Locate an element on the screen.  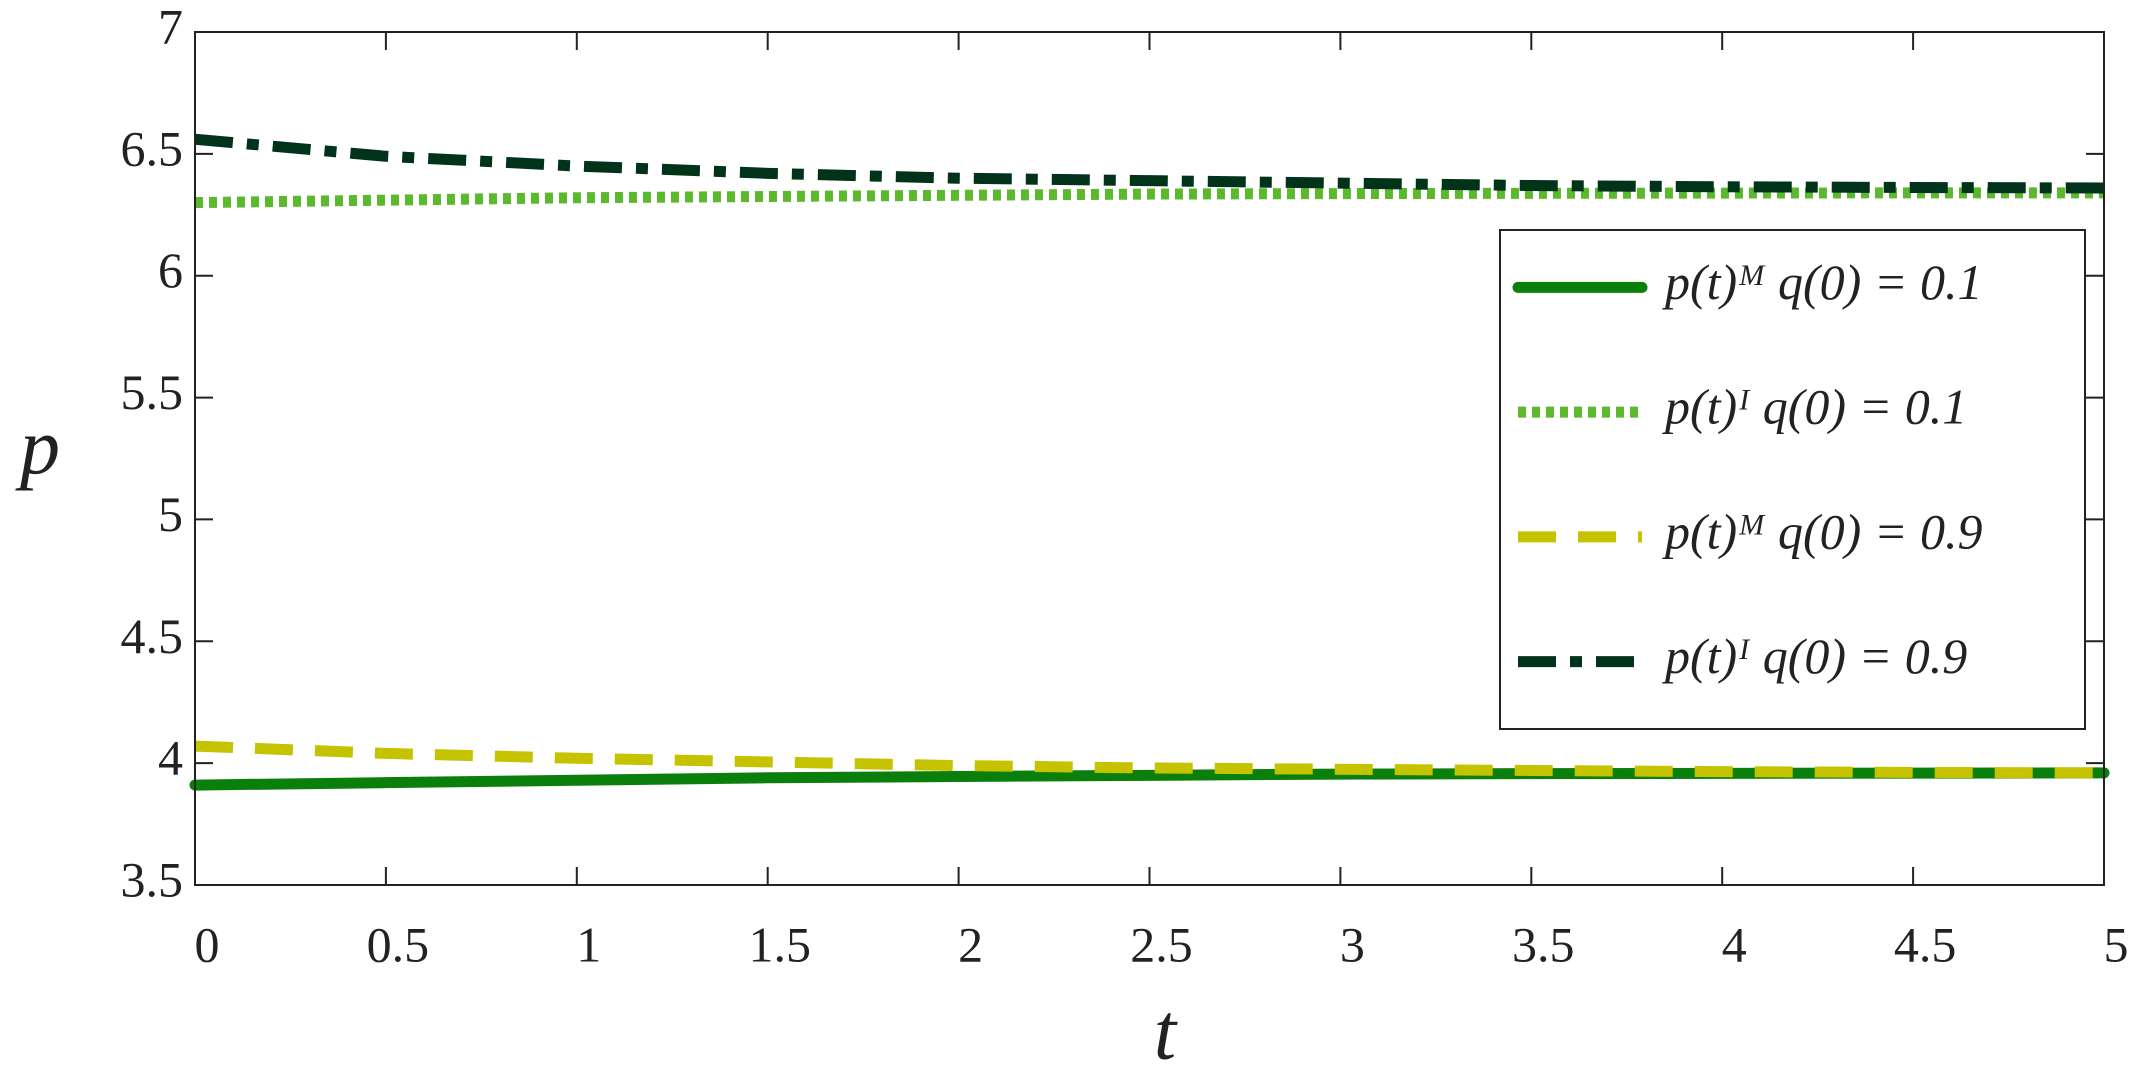
x-tick-label: 1 is located at coordinates (588, 944).